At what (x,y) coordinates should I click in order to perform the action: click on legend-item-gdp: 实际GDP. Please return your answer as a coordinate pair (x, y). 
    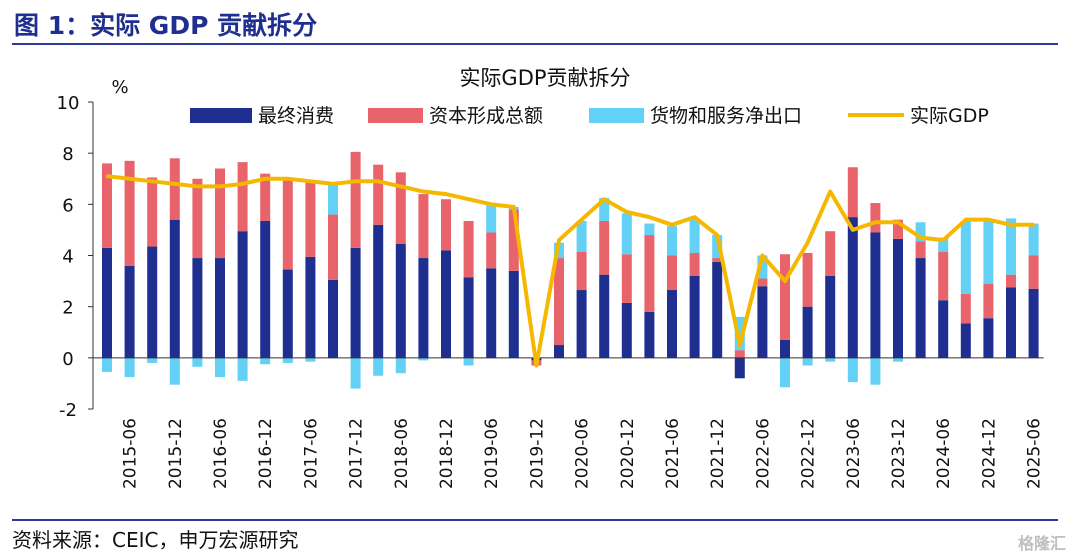
    Looking at the image, I should click on (918, 116).